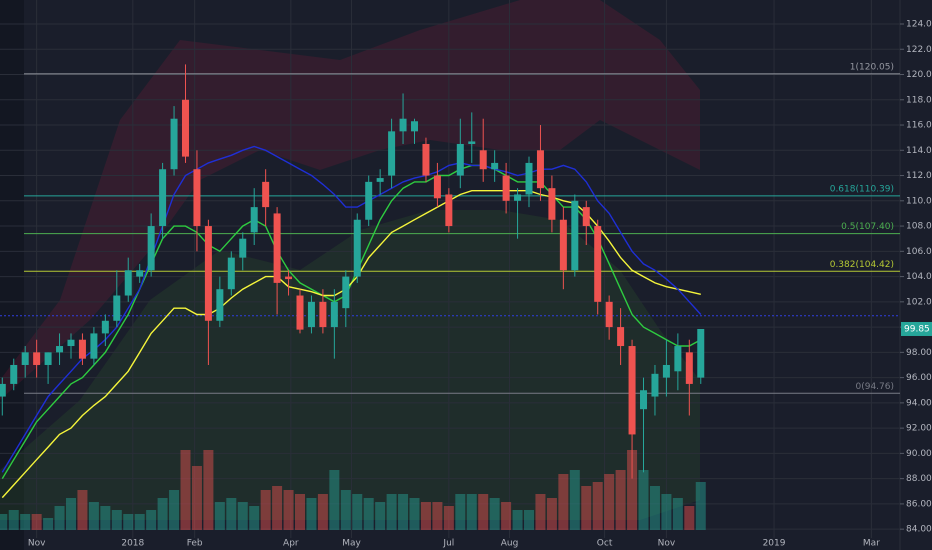 The image size is (932, 550). I want to click on x-tick-label: Aug, so click(510, 544).